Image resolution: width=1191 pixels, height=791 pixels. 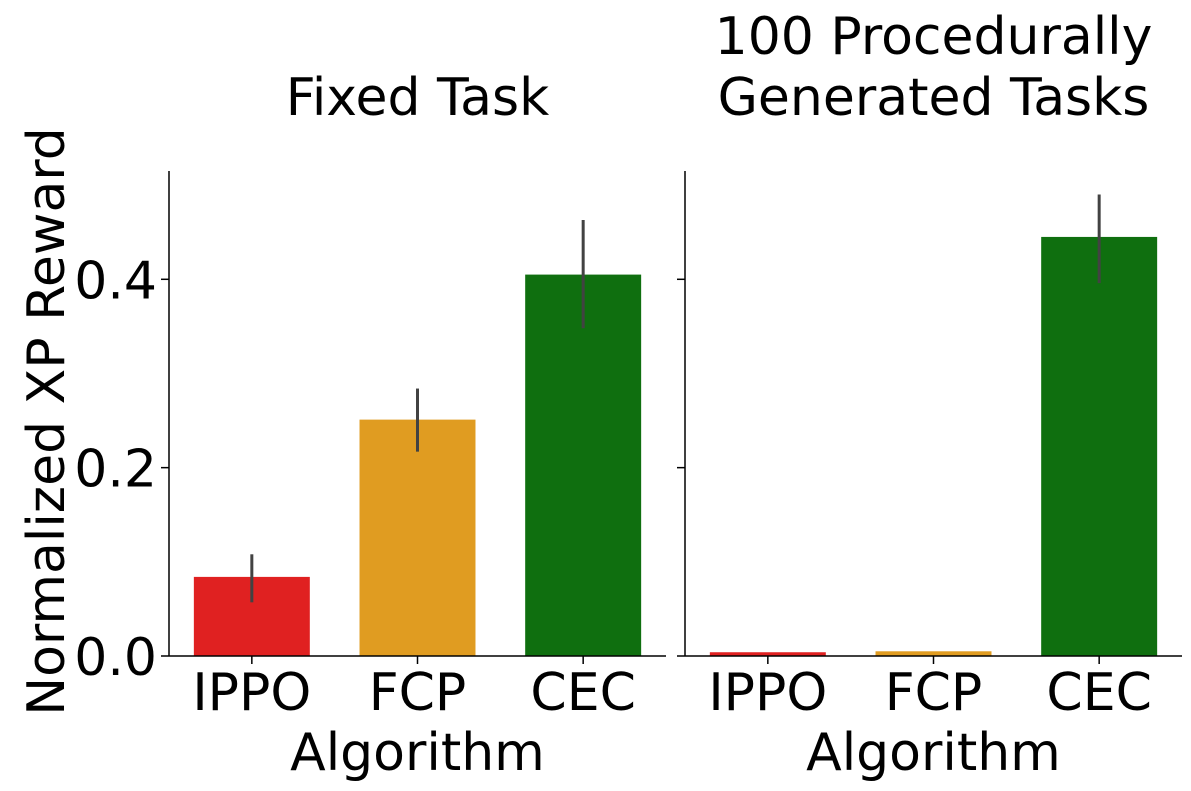 What do you see at coordinates (115, 470) in the screenshot?
I see `y-tick-label: 0.2` at bounding box center [115, 470].